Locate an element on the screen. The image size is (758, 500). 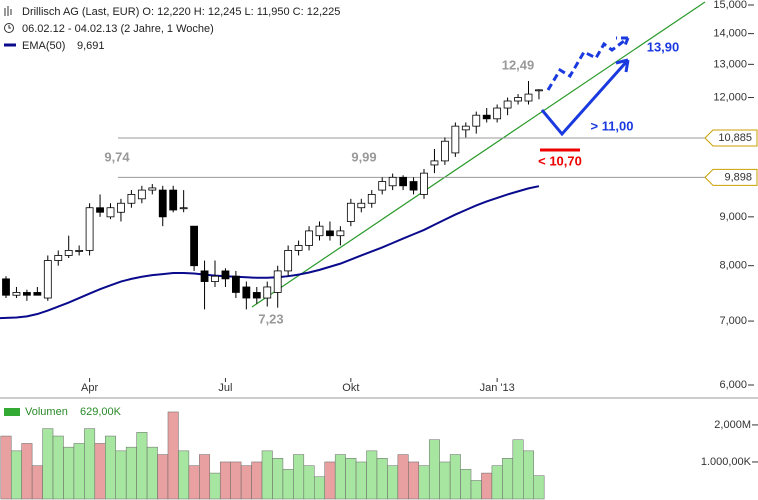
forecast-arrow is located at coordinates (585, 97).